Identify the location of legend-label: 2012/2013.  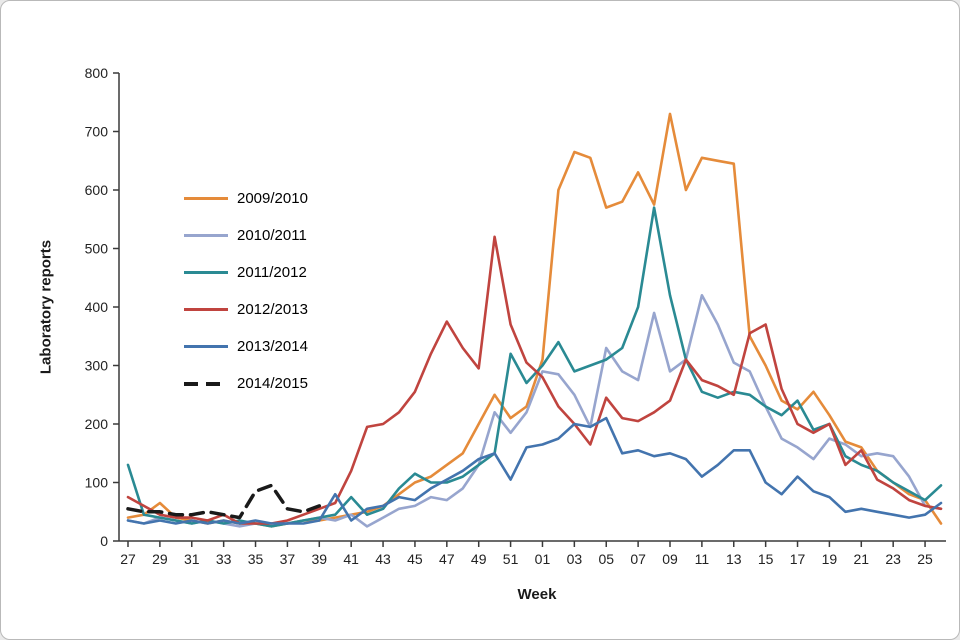
(272, 309).